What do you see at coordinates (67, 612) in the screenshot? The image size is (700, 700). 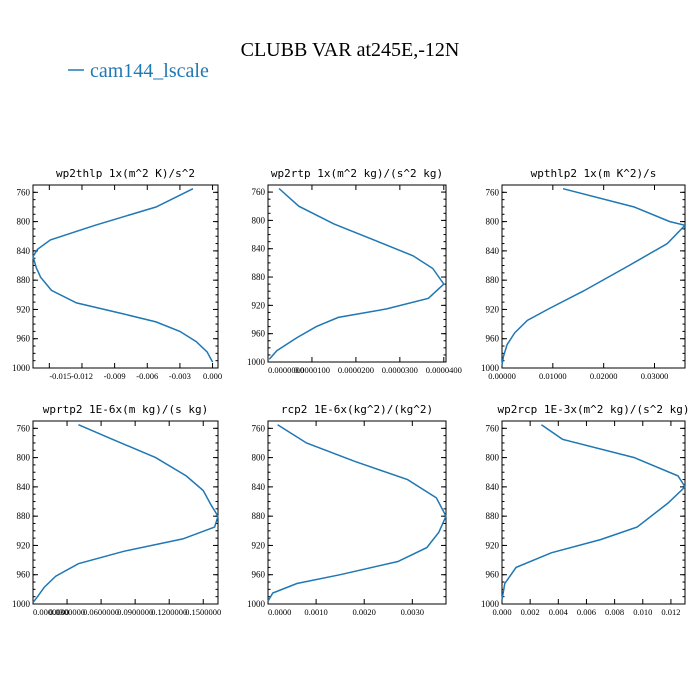 I see `x-tick-label: 0.0300000` at bounding box center [67, 612].